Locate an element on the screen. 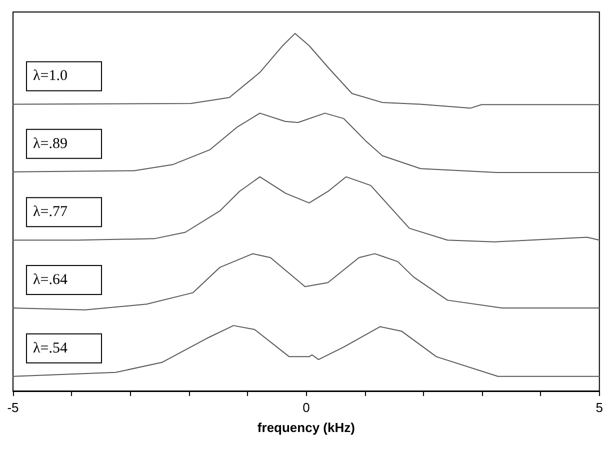  series-label: λ=.64 is located at coordinates (50, 280).